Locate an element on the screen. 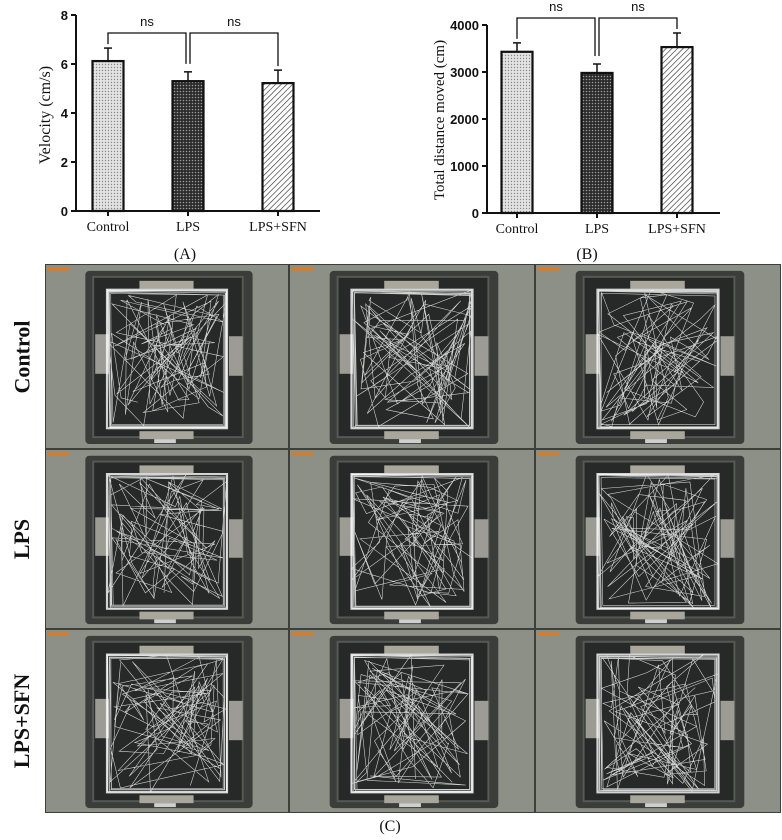 Image resolution: width=782 pixels, height=840 pixels. row-label-lps-sfn: LPS+SFN is located at coordinates (22, 721).